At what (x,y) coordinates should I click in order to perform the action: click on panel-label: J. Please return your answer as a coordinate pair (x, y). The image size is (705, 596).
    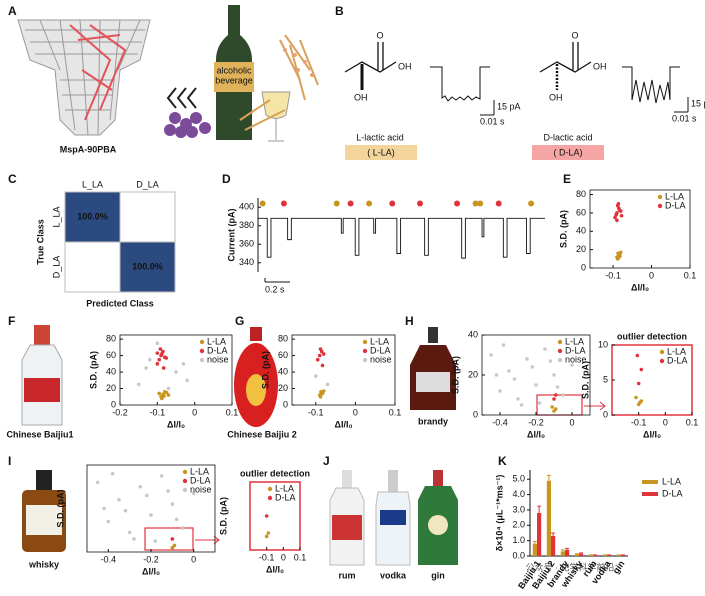
    Looking at the image, I should click on (326, 461).